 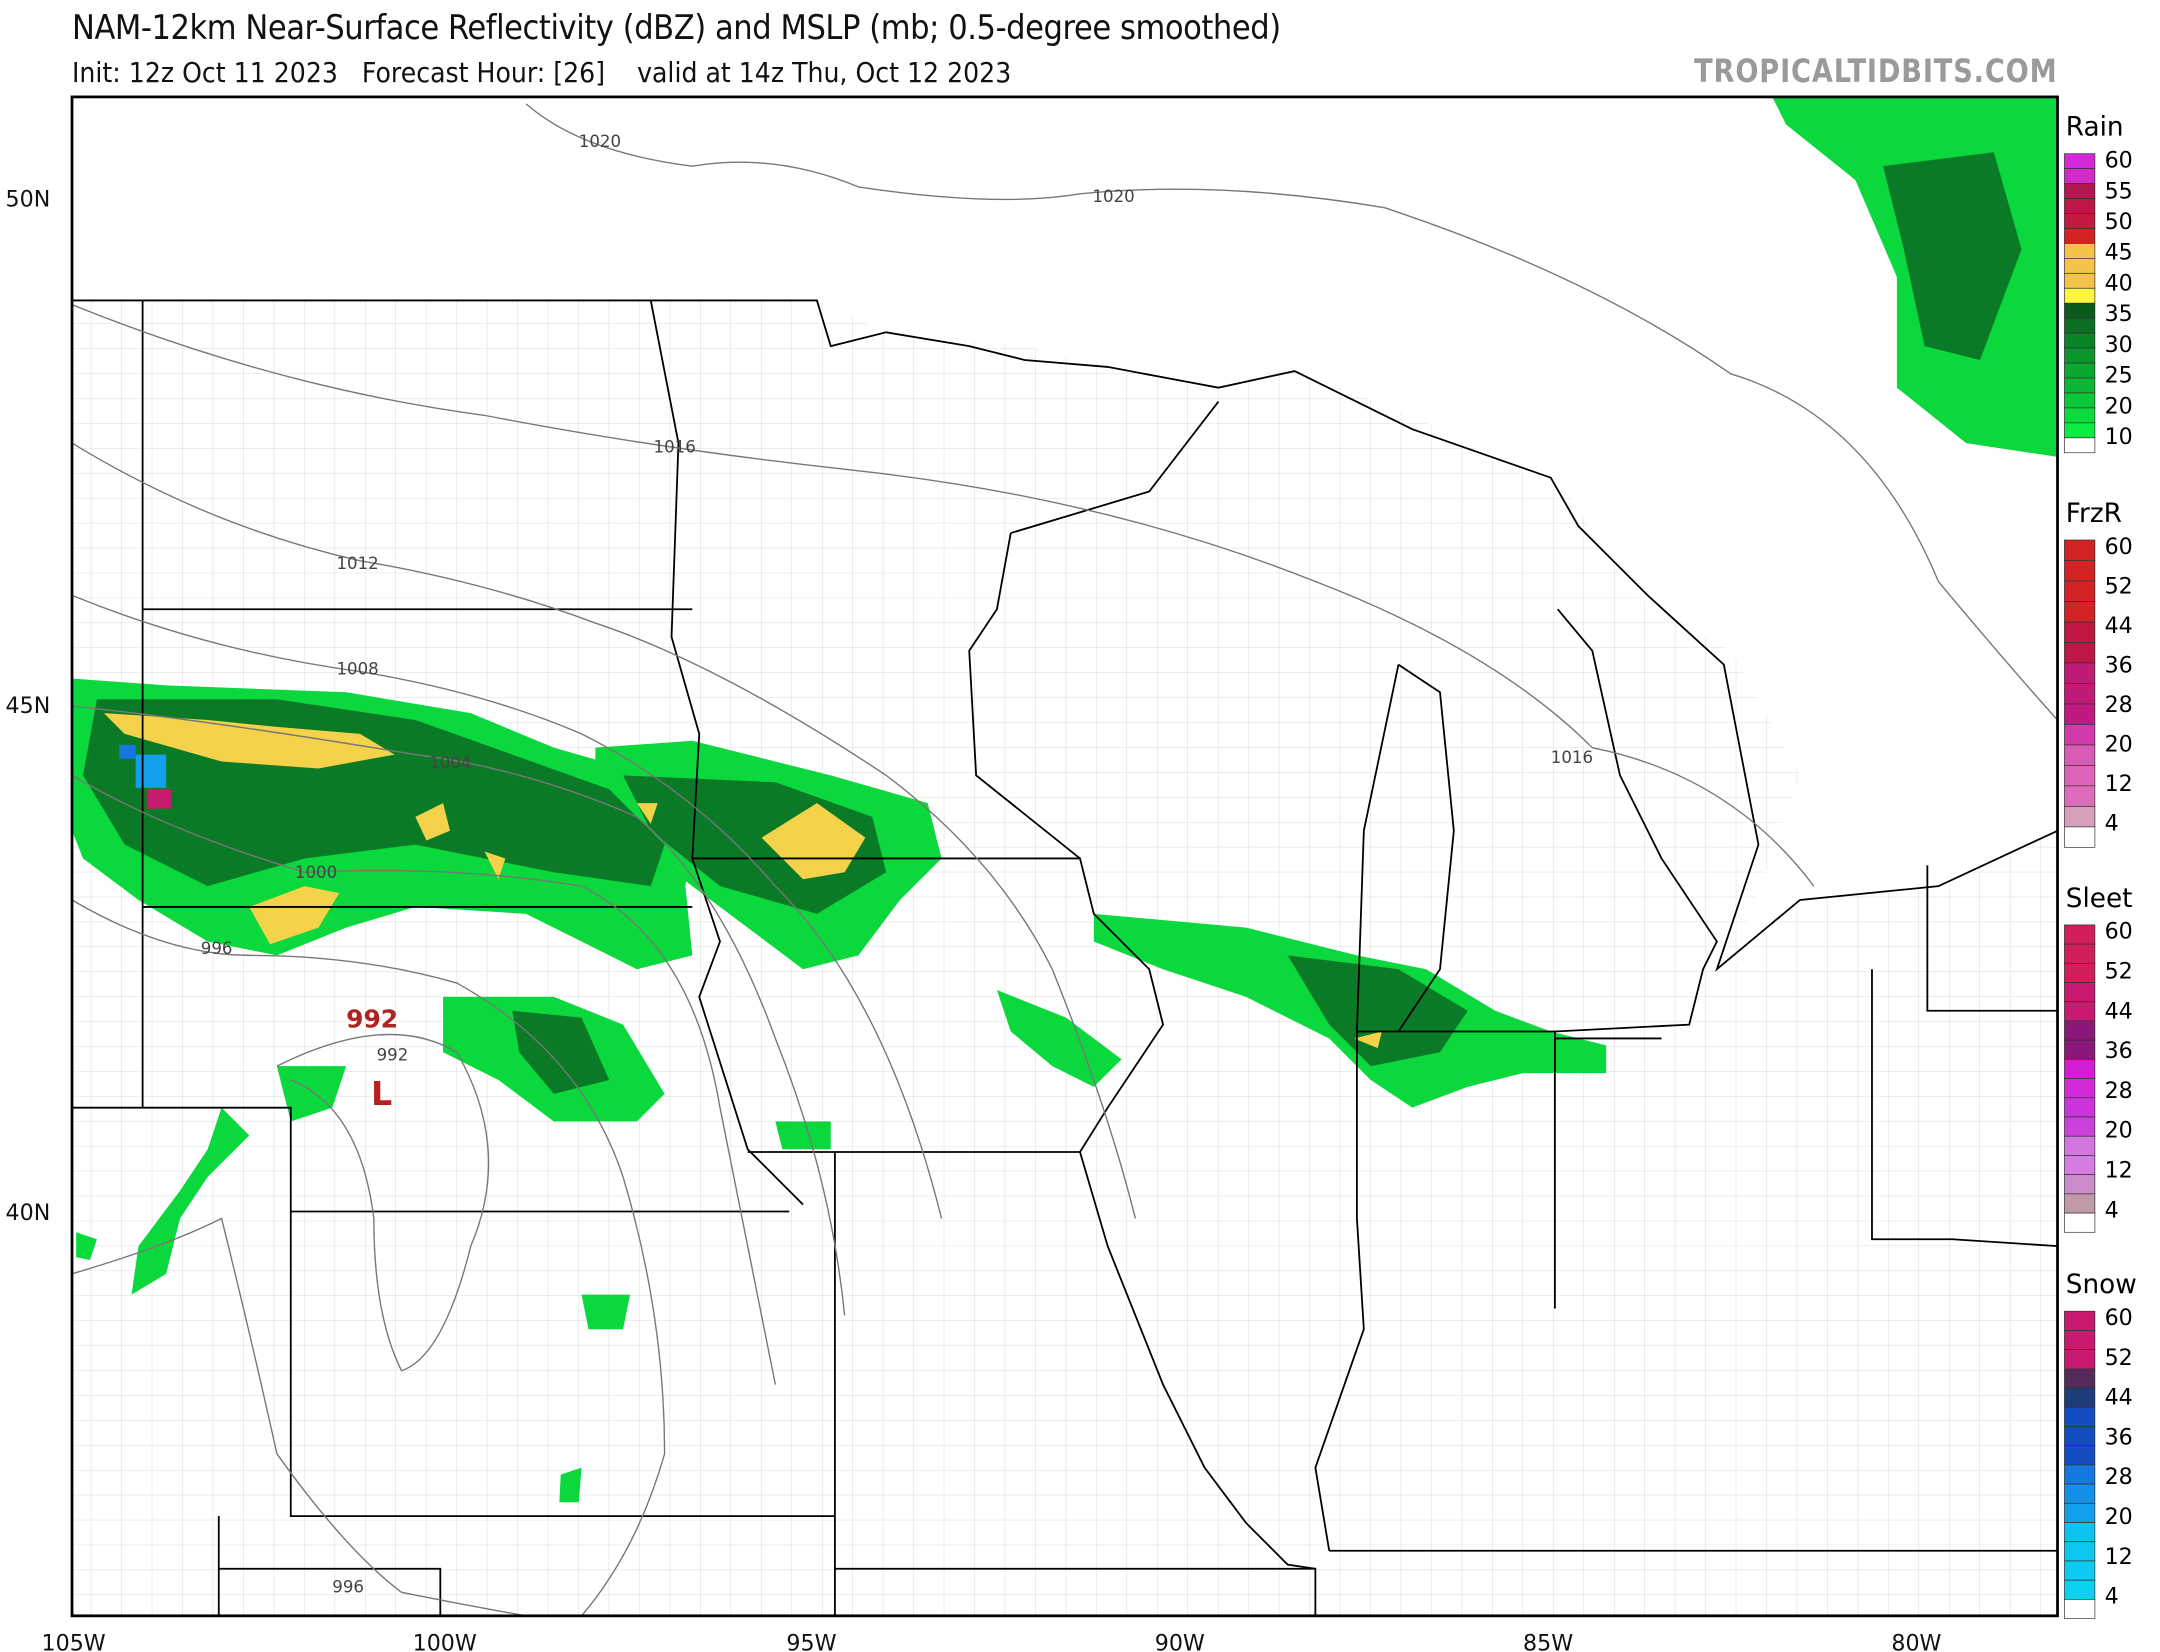 What do you see at coordinates (2119, 1051) in the screenshot?
I see `legend-label: 36` at bounding box center [2119, 1051].